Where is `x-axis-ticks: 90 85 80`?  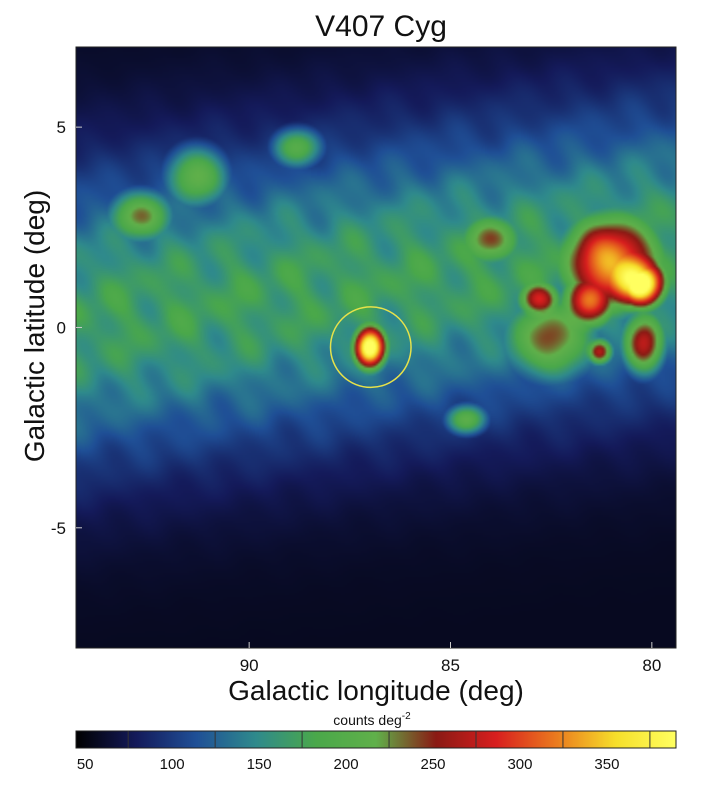 x-axis-ticks: 90 85 80 is located at coordinates (450, 658).